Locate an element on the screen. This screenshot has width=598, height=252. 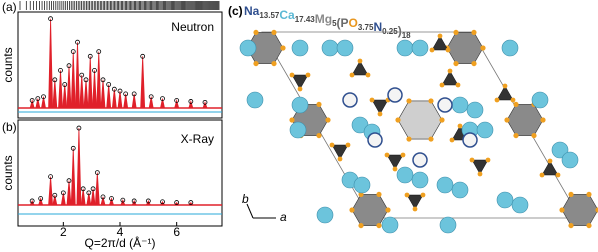
formula-subscript: 3.75 is located at coordinates (366, 27).